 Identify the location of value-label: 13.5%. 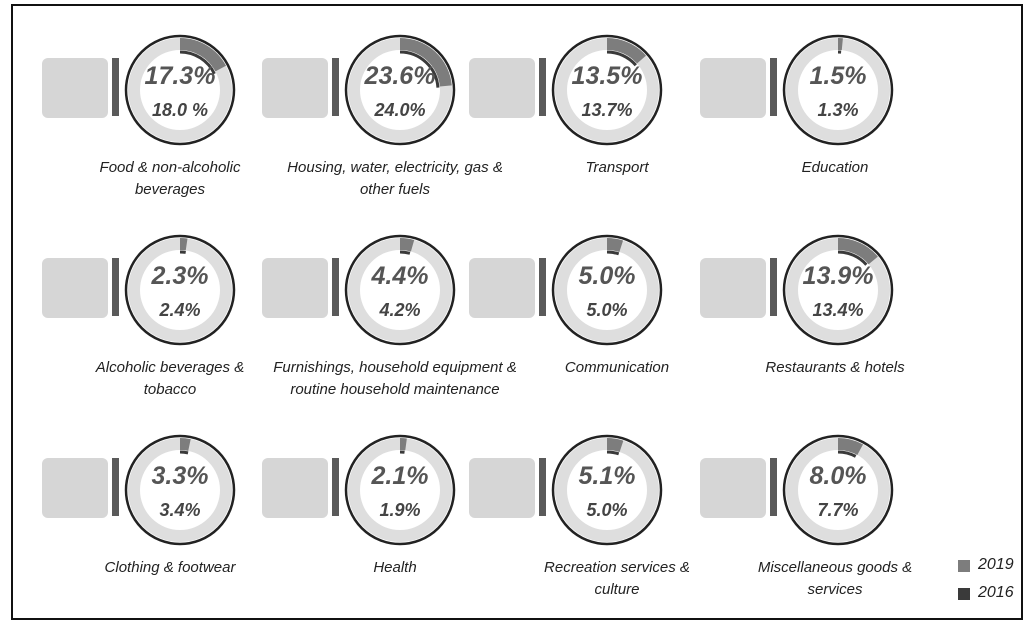
(607, 76).